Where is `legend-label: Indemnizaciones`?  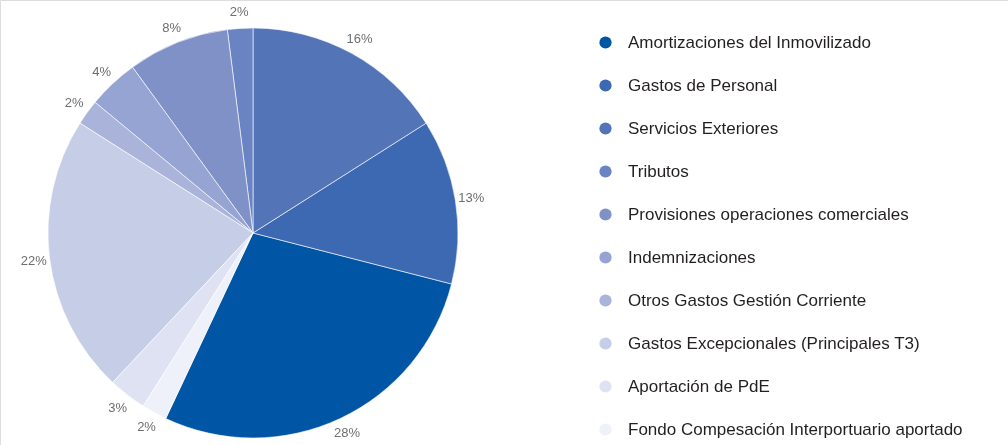
legend-label: Indemnizaciones is located at coordinates (692, 257).